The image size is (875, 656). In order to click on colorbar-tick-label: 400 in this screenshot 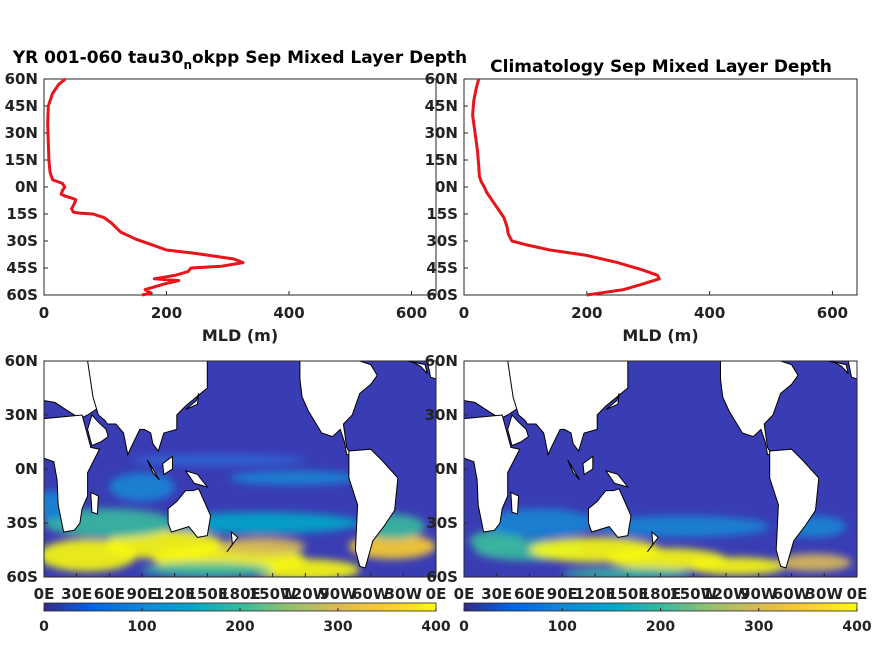, I will do `click(435, 627)`.